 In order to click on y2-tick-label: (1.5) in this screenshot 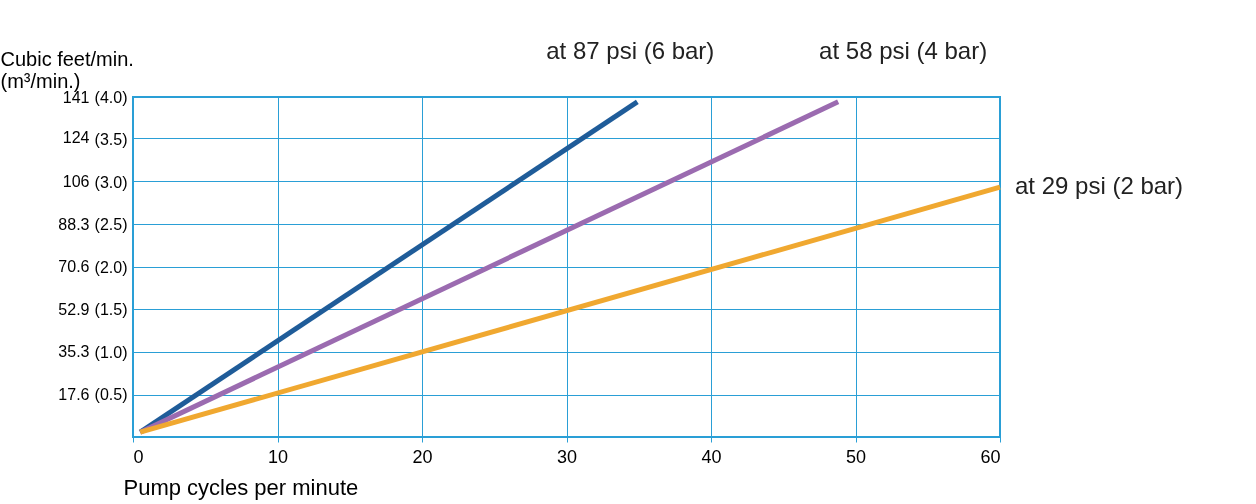, I will do `click(111, 309)`.